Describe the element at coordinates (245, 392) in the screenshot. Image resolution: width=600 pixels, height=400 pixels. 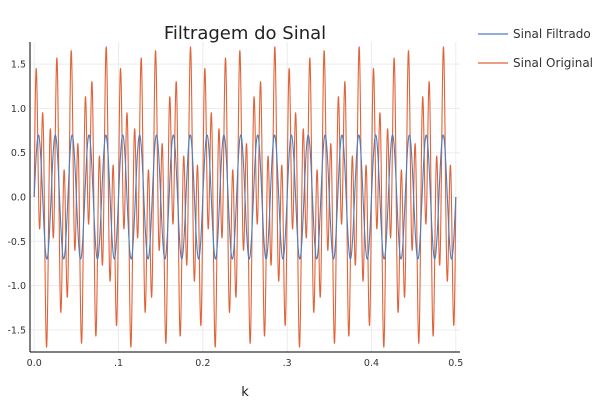
I see `x-axis-label: k` at that location.